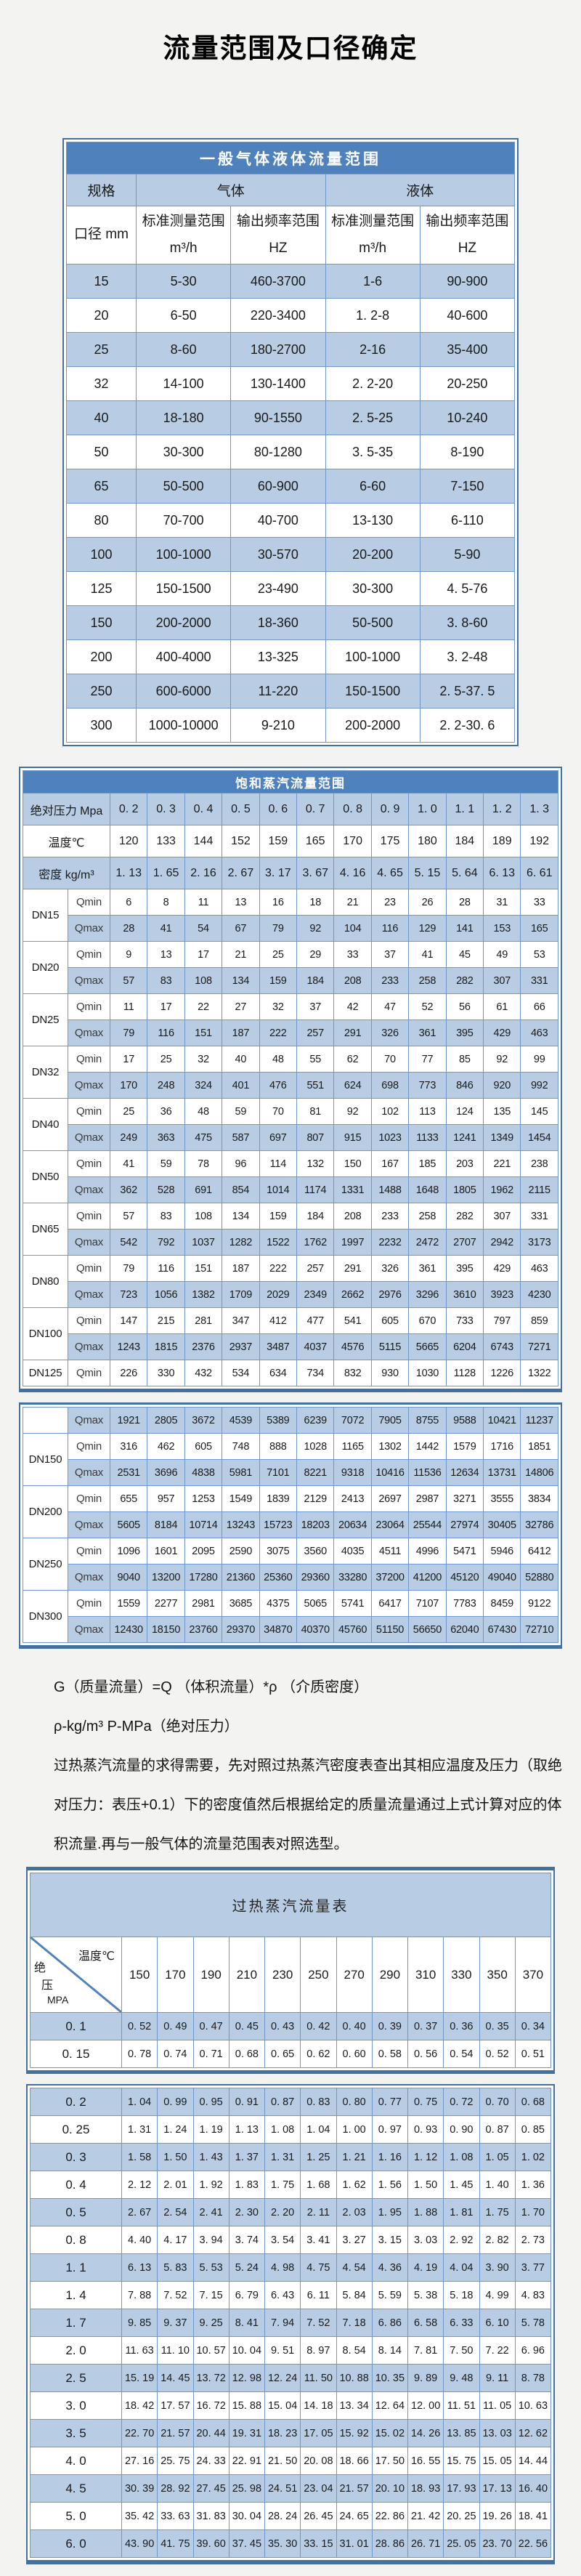  I want to click on flow-value-cell: 81, so click(315, 1111).